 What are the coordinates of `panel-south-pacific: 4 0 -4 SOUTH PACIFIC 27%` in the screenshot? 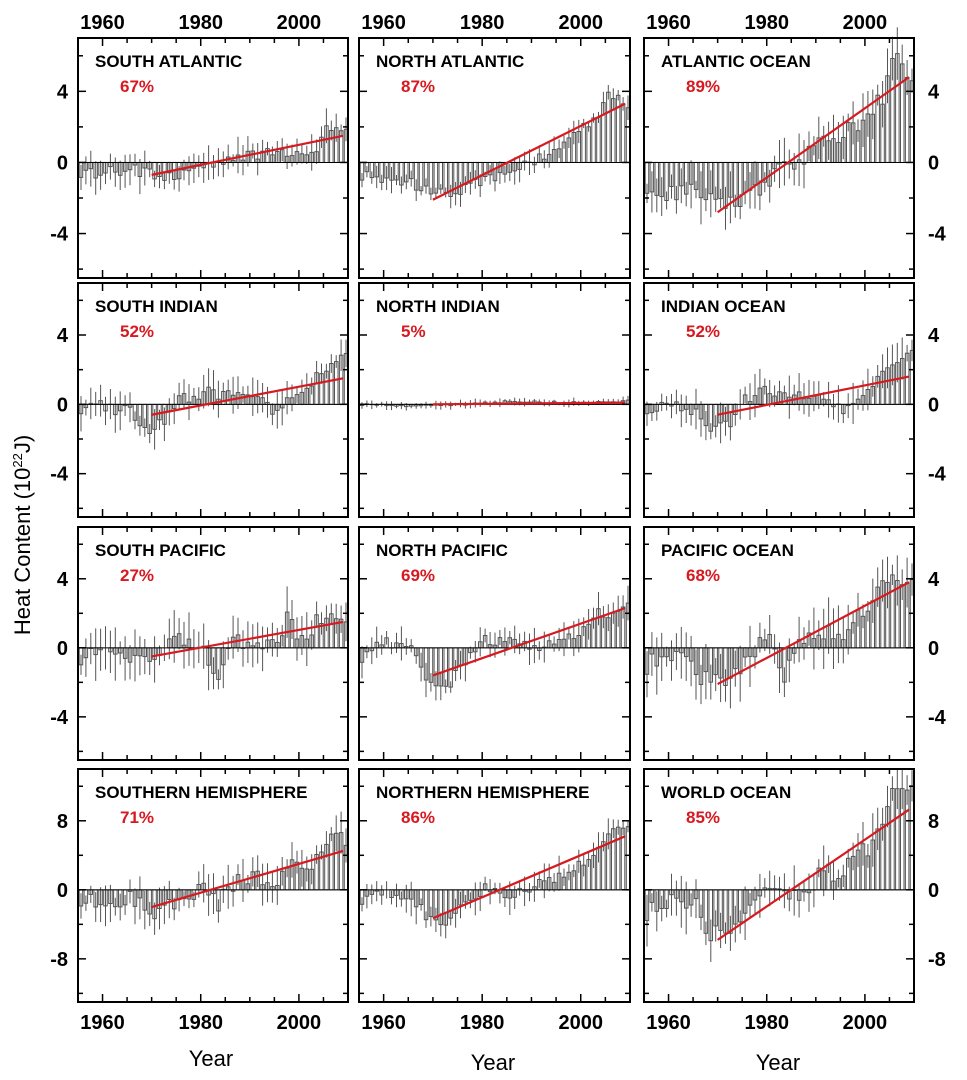 It's located at (199, 643).